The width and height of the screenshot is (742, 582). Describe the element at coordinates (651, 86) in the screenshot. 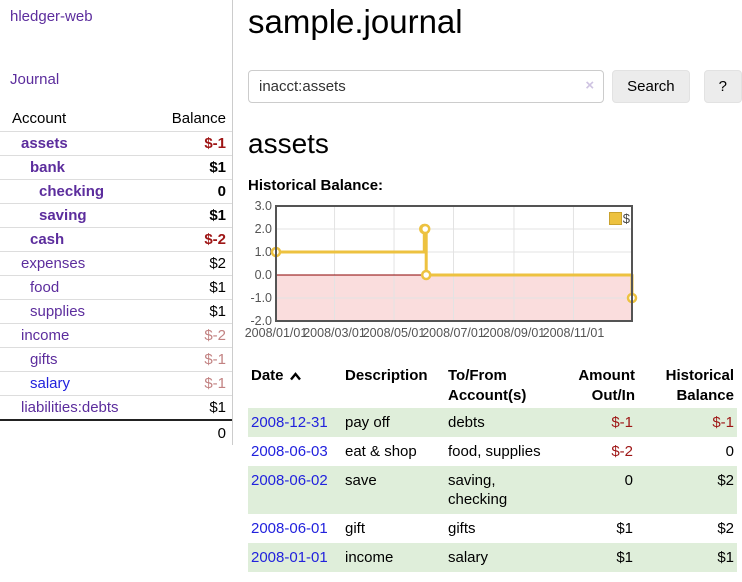

I see `search-button: Search` at that location.